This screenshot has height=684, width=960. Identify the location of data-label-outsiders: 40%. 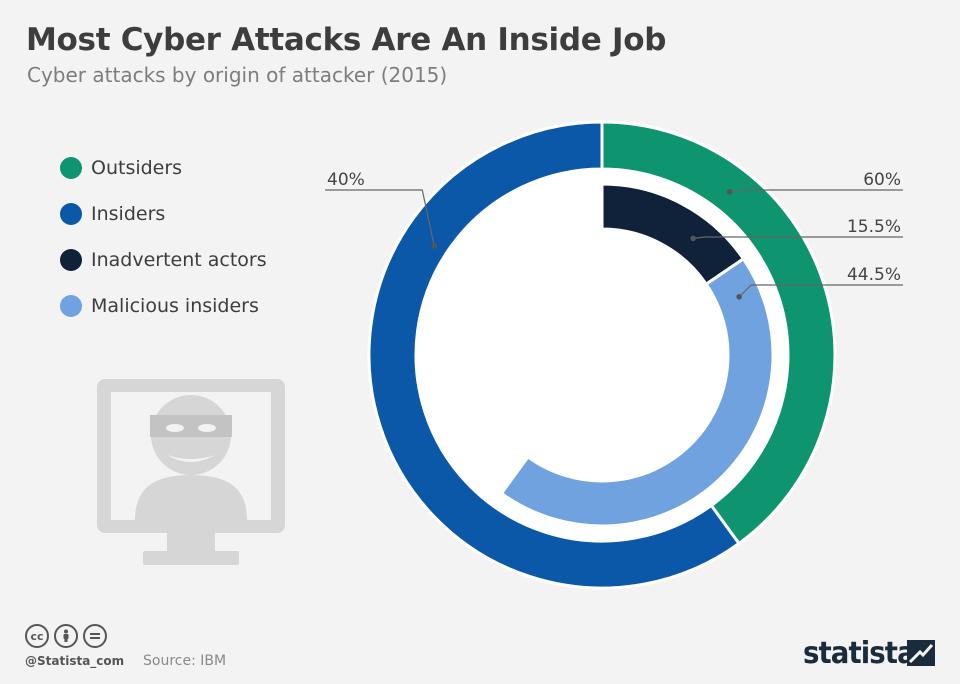
(346, 180).